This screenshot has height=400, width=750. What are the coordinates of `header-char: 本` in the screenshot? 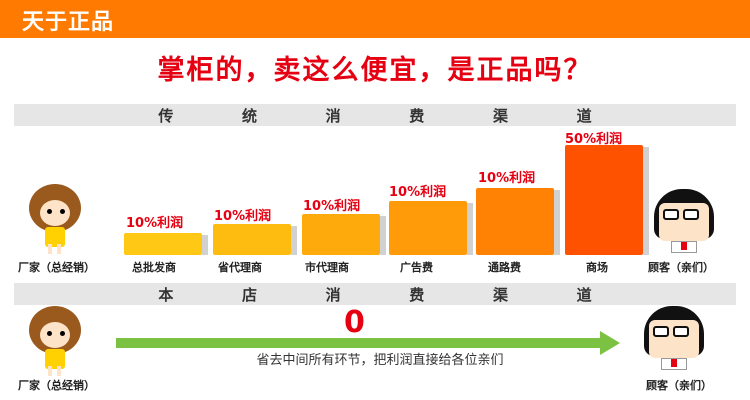 It's located at (166, 294).